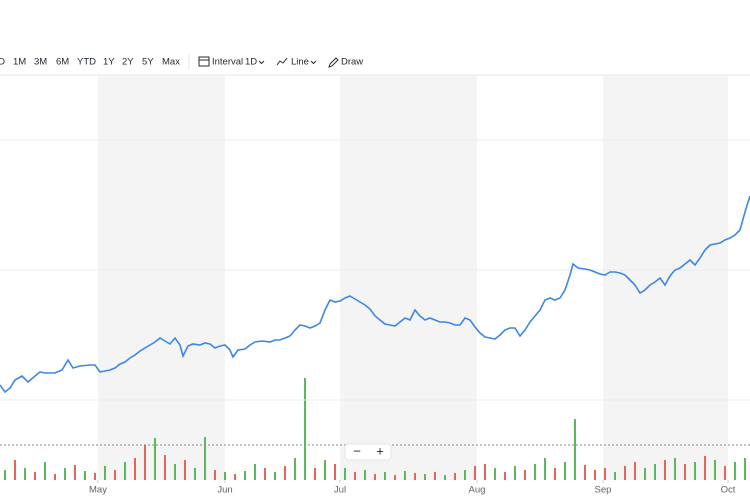  What do you see at coordinates (251, 62) in the screenshot?
I see `interval-value: 1D` at bounding box center [251, 62].